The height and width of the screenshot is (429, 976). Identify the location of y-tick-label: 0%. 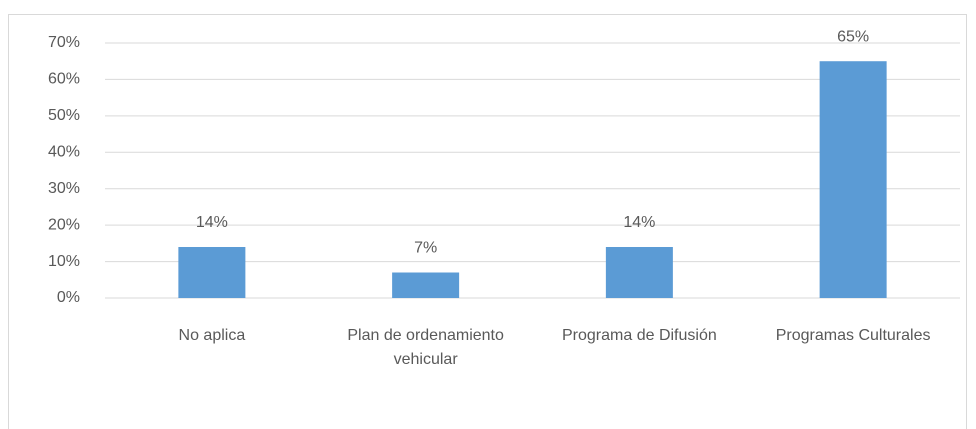
(68, 297).